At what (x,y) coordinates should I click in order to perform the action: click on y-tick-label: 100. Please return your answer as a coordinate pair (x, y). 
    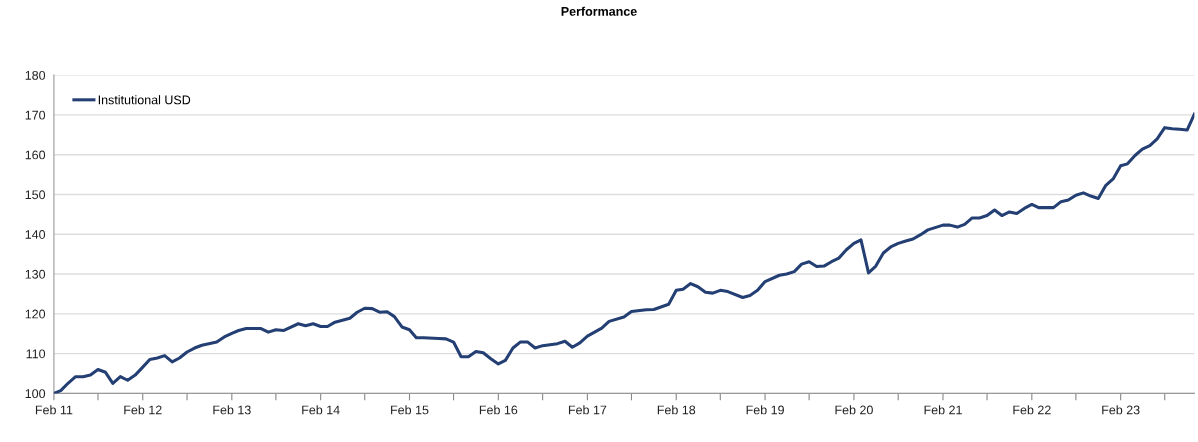
    Looking at the image, I should click on (35, 394).